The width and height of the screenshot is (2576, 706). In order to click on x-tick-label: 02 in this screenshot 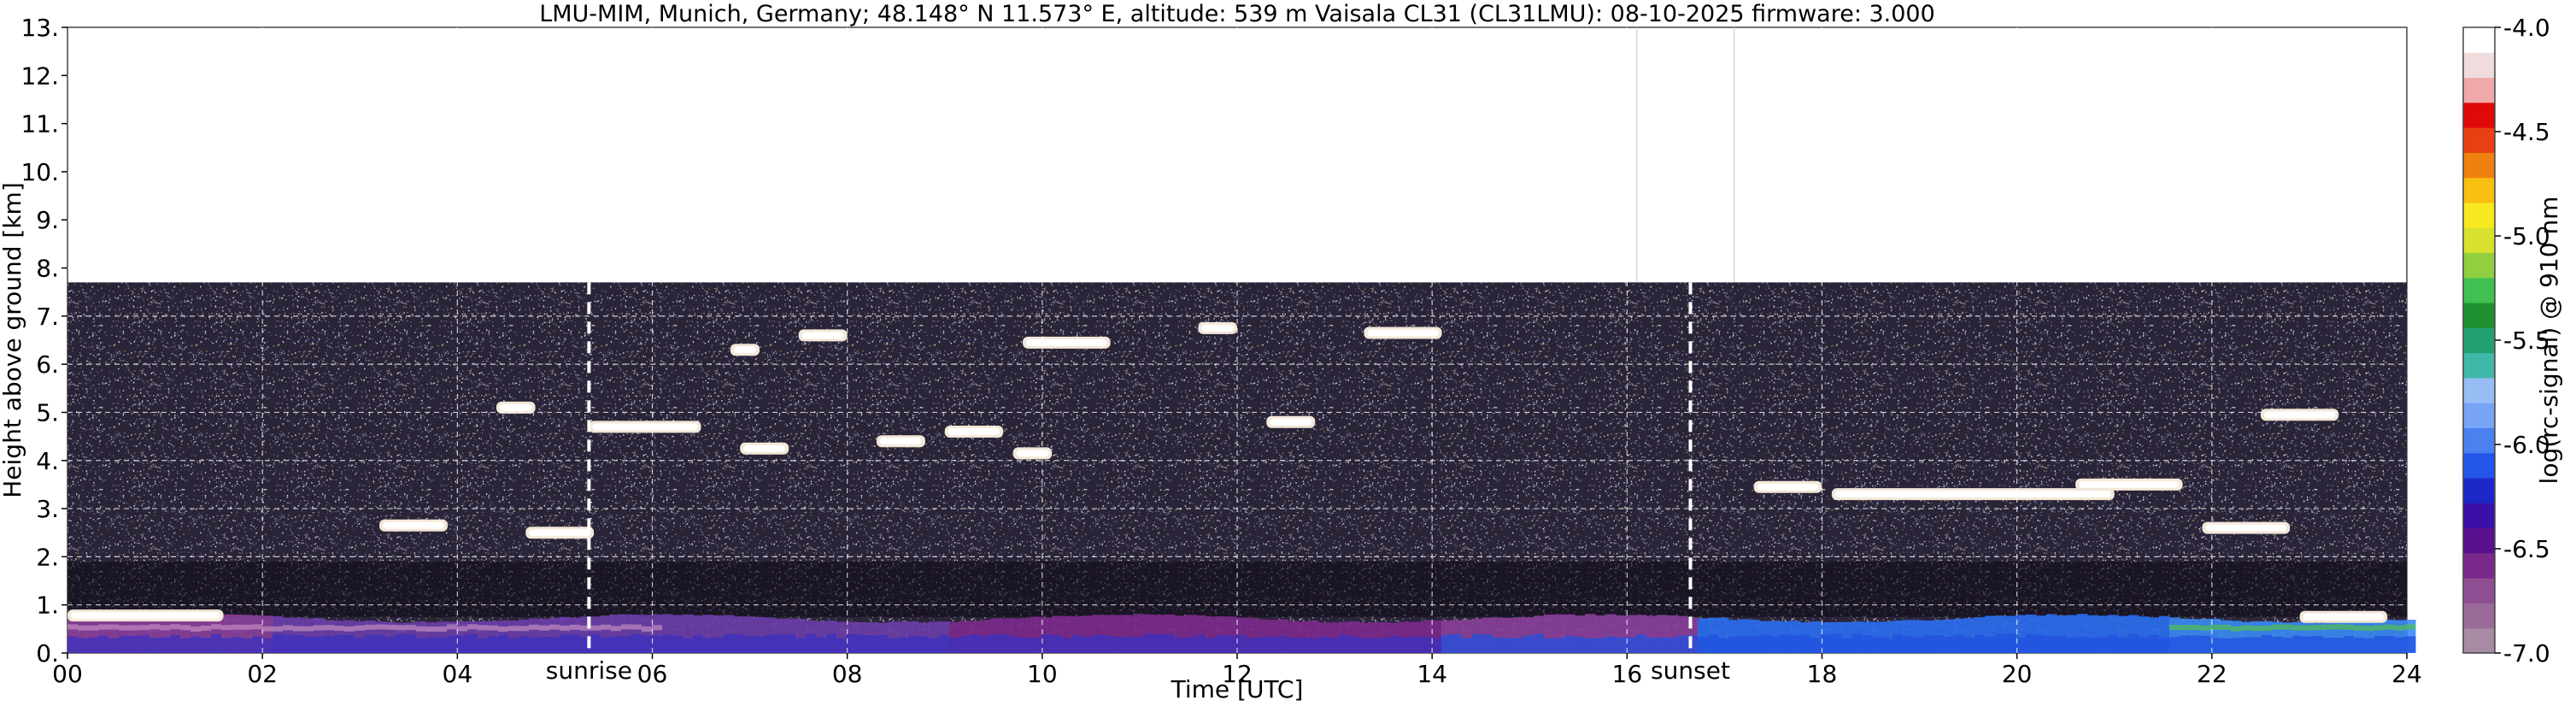, I will do `click(262, 674)`.